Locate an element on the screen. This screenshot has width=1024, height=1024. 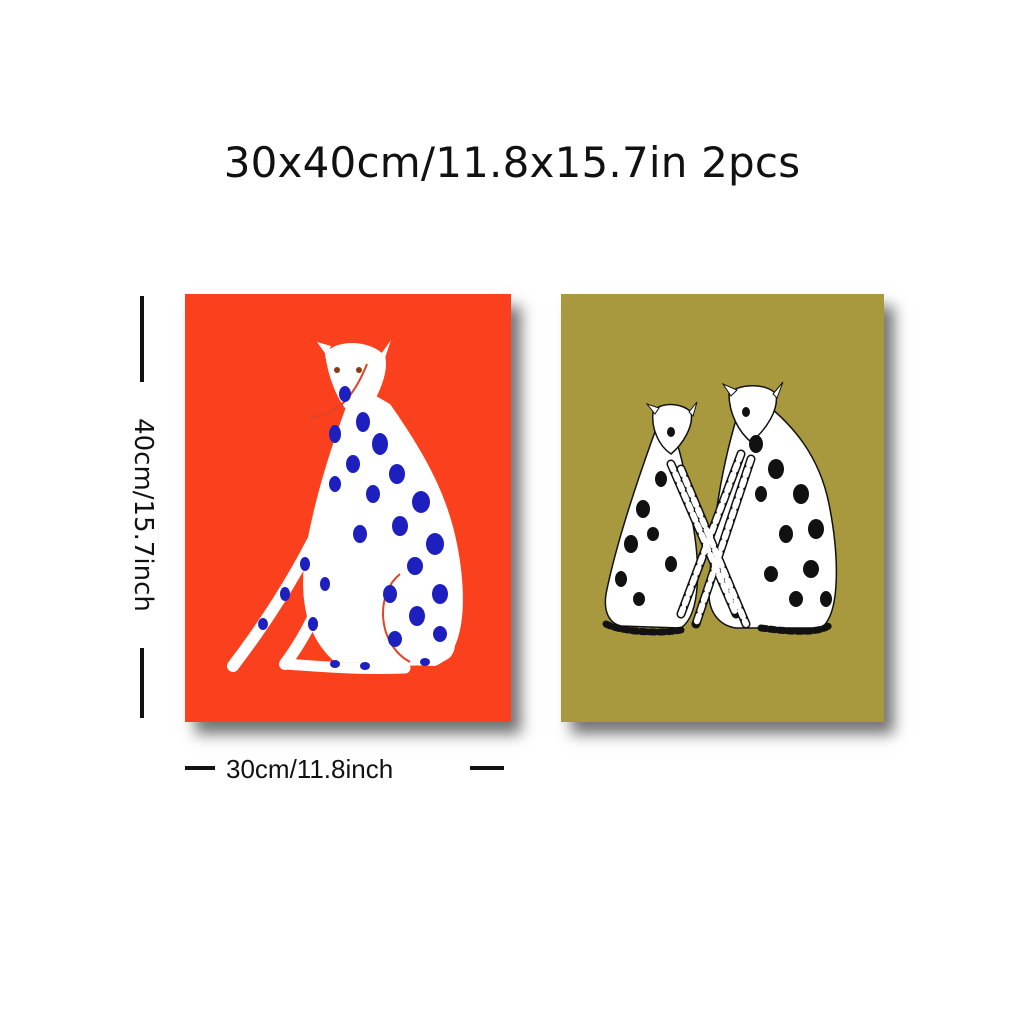
page-title: 30x40cm/11.8x15.7in 2pcs is located at coordinates (512, 162).